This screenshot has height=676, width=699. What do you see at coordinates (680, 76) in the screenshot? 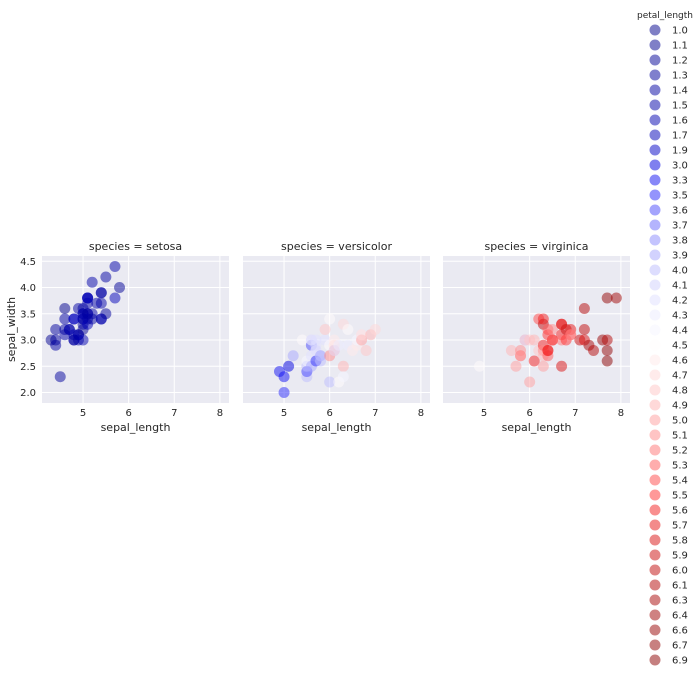
I see `legend-label: 1.3` at bounding box center [680, 76].